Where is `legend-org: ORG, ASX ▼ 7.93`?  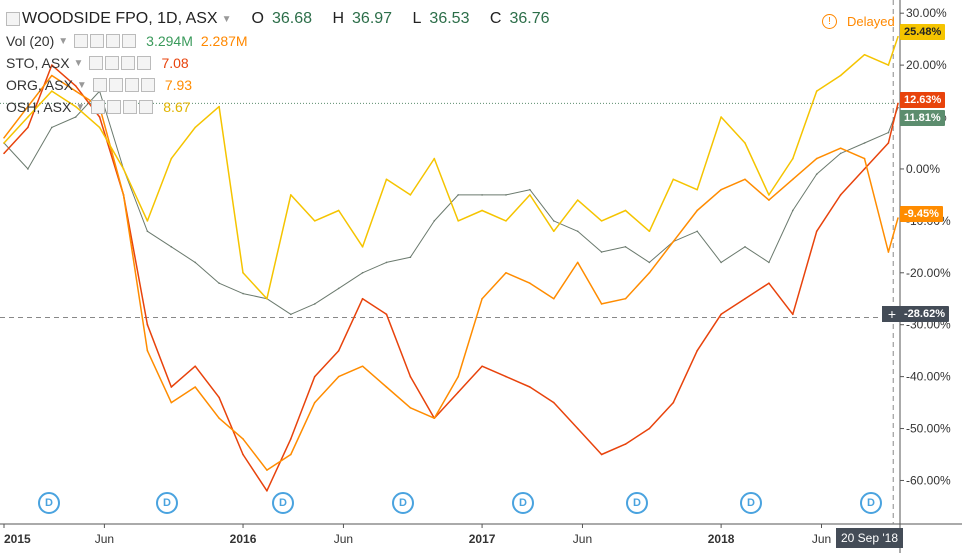
legend-org: ORG, ASX ▼ 7.93 is located at coordinates (99, 85).